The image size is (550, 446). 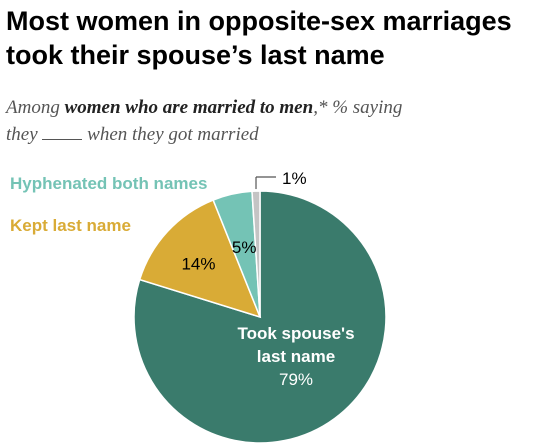 I want to click on value-took: 79%, so click(x=296, y=379).